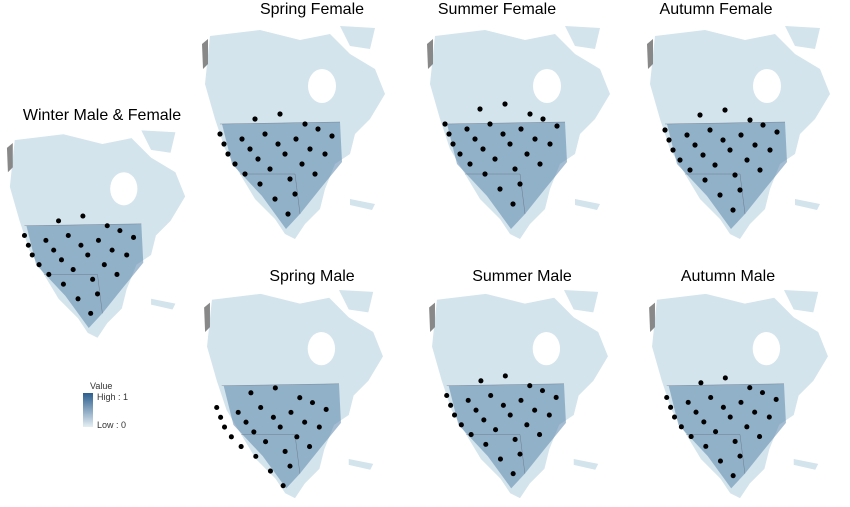 The height and width of the screenshot is (507, 850). Describe the element at coordinates (497, 9) in the screenshot. I see `panel-title: Summer Female` at that location.